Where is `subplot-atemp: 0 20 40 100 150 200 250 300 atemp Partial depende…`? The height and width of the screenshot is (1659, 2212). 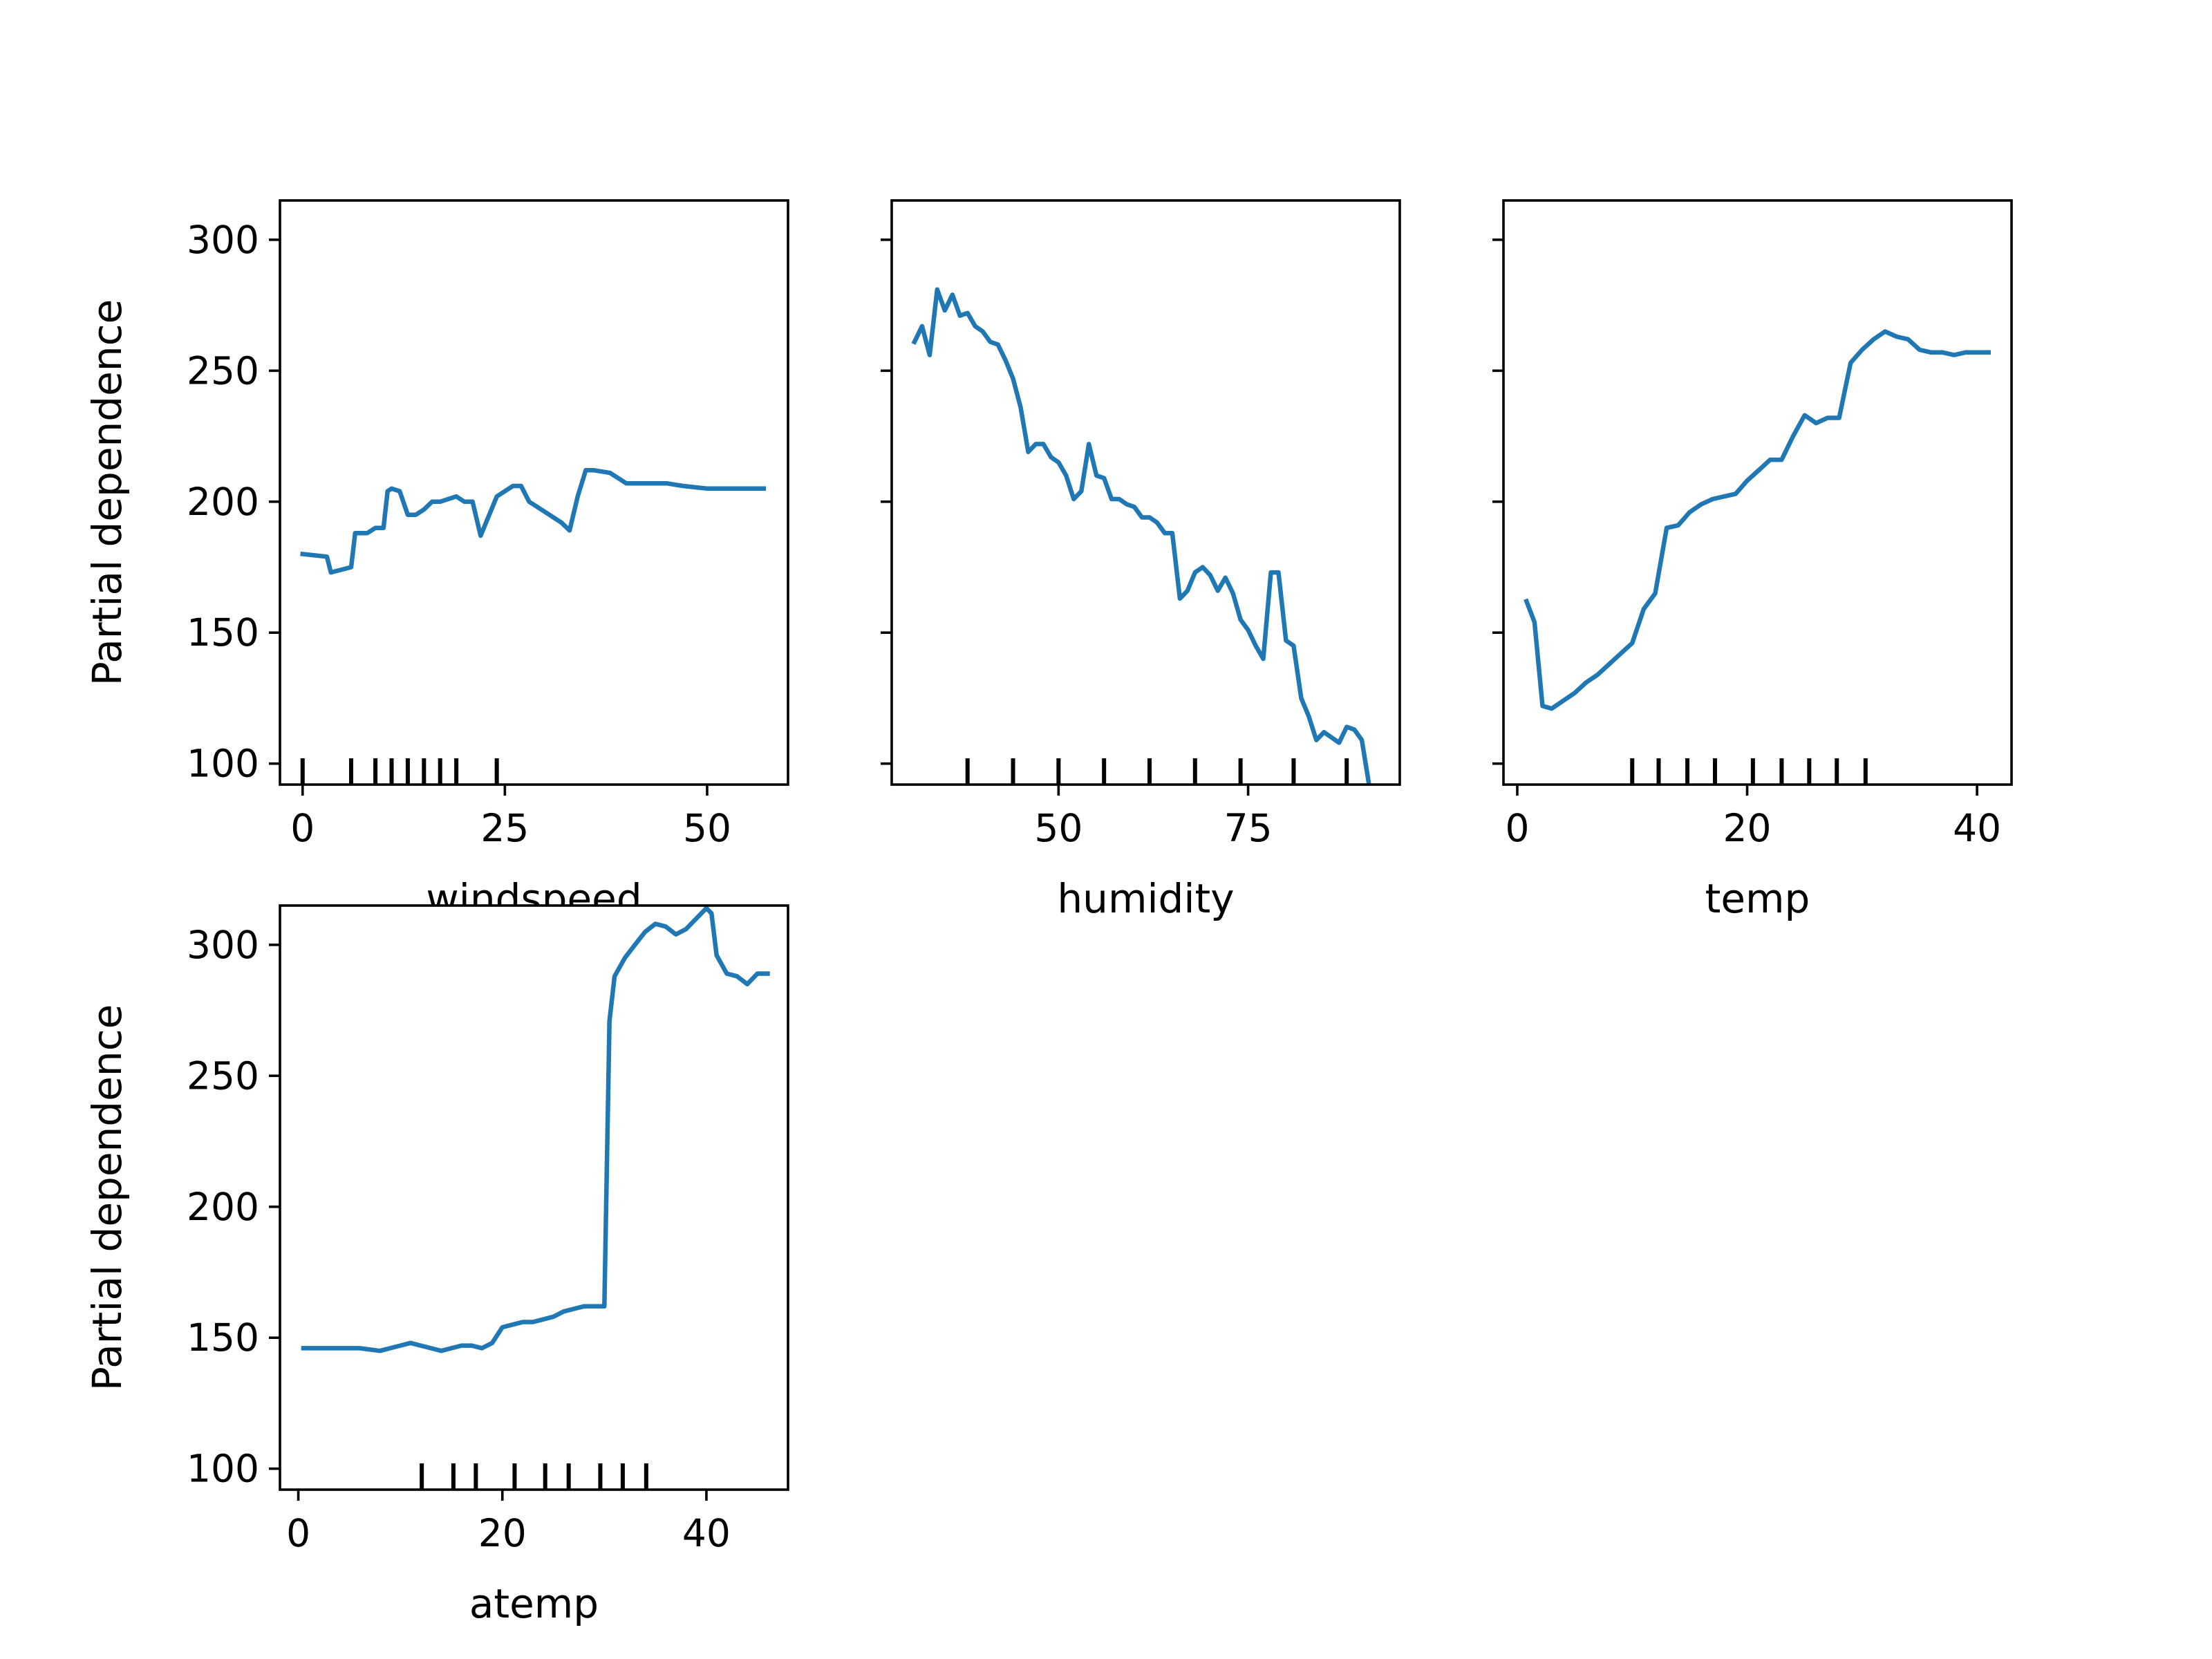 subplot-atemp: 0 20 40 100 150 200 250 300 atemp Partial depende… is located at coordinates (436, 1265).